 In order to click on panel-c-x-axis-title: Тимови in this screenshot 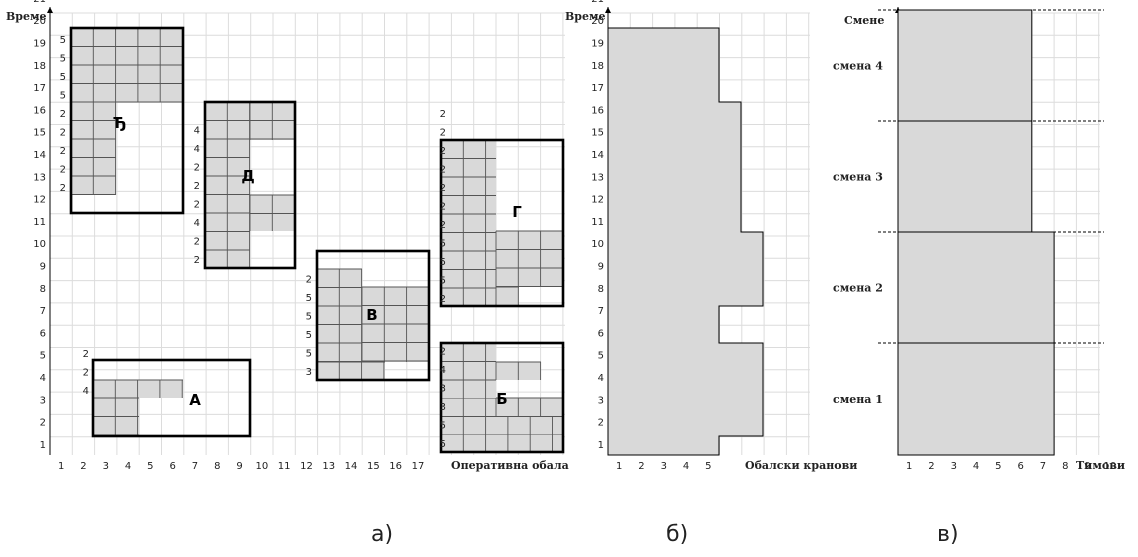, I will do `click(1100, 465)`.